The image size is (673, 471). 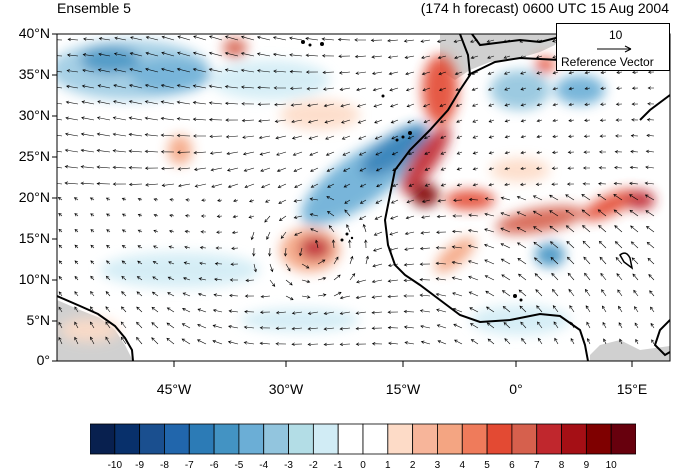 I want to click on lat-label-5n: 5°N, so click(x=38, y=320).